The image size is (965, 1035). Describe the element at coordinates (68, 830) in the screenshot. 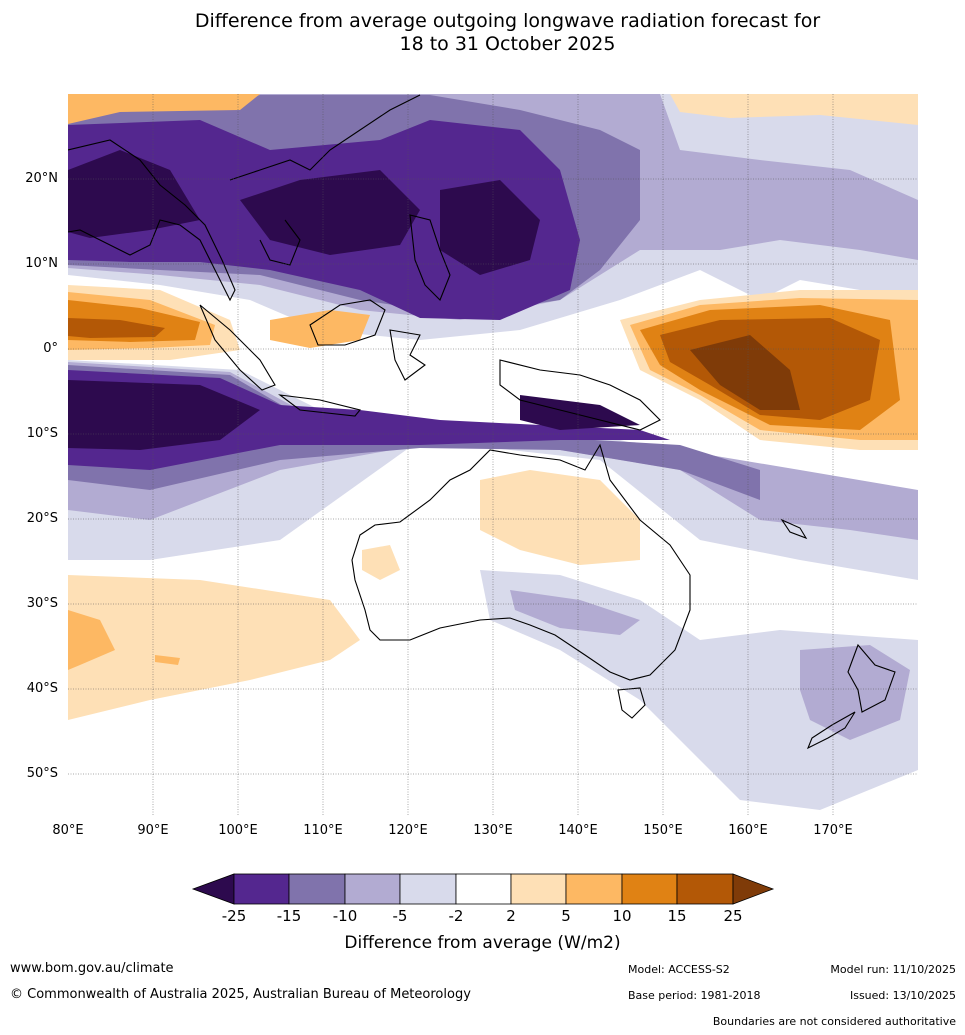

I see `lon-label-80e: 80°E` at that location.